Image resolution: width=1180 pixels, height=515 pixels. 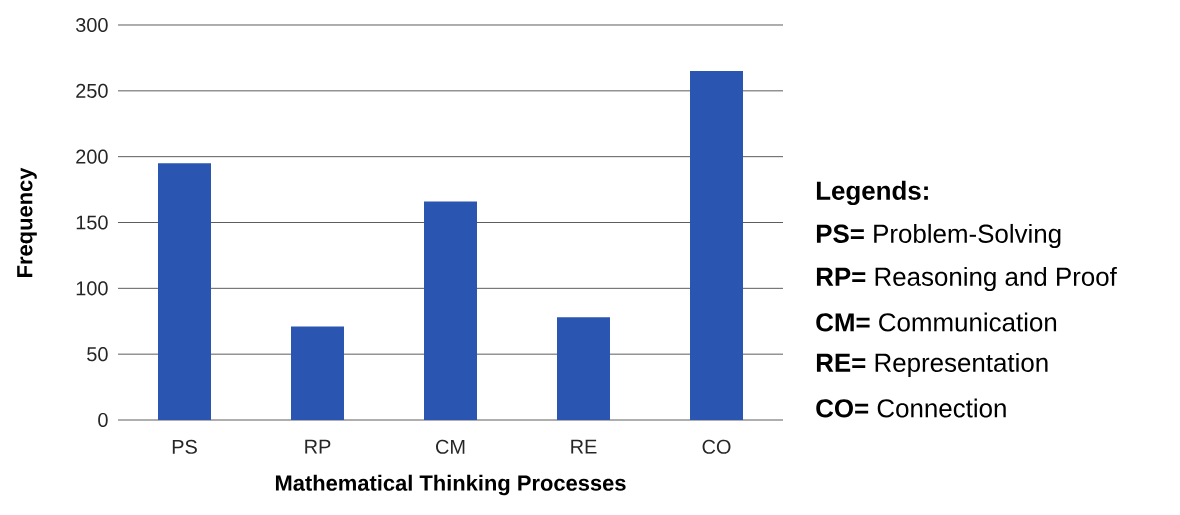 I want to click on y-tick-label: 300, so click(x=92, y=25).